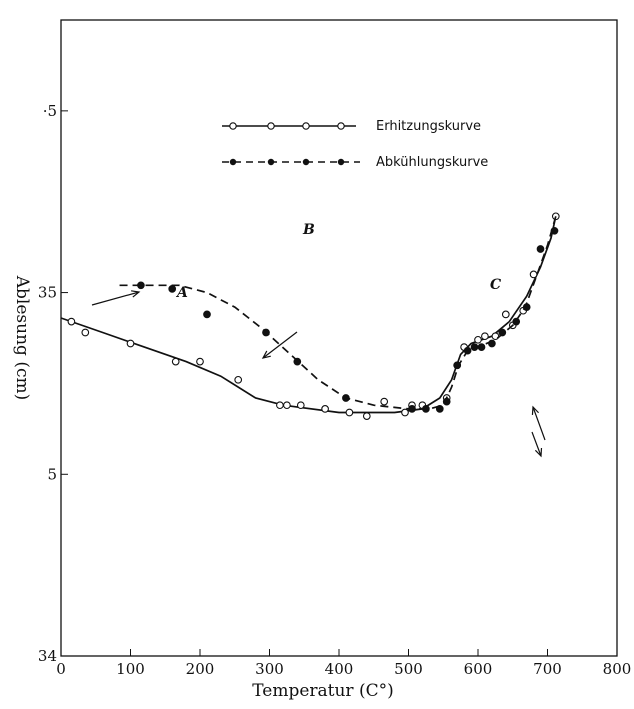 Image resolution: width=634 pixels, height=709 pixels. I want to click on legend-label-cooling: Abkühlungskurve, so click(432, 162).